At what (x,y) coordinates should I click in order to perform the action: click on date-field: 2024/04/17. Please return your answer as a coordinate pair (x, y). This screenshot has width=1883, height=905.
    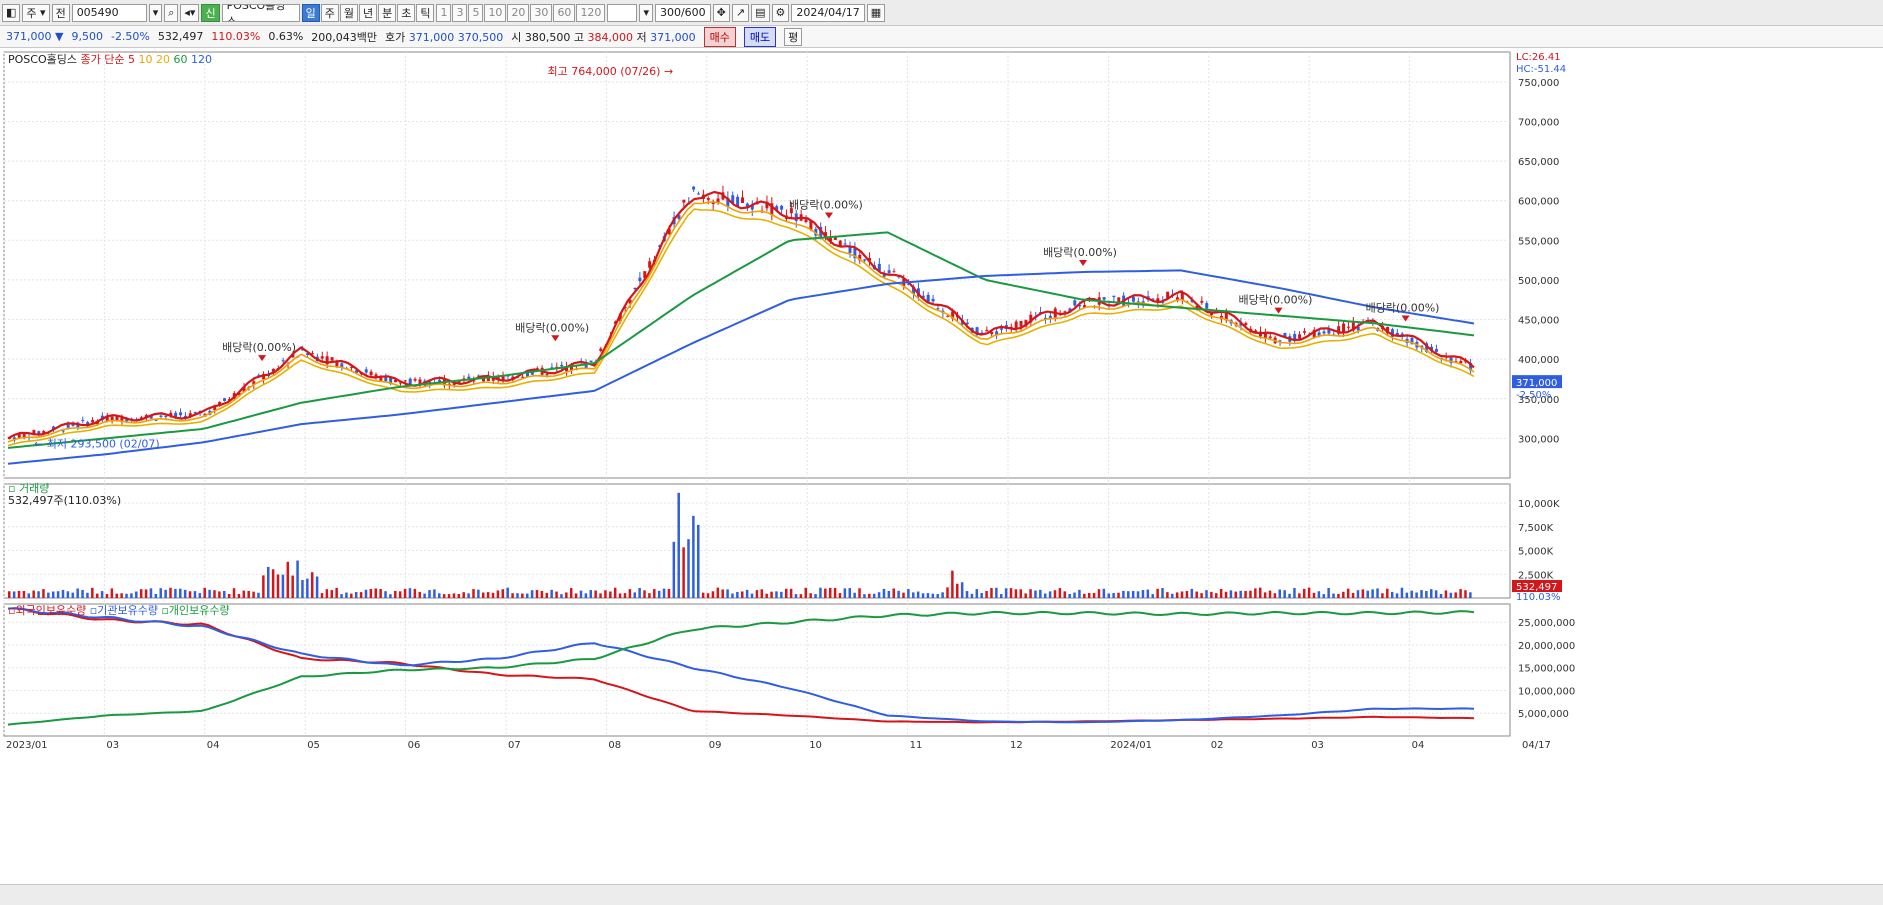
    Looking at the image, I should click on (828, 12).